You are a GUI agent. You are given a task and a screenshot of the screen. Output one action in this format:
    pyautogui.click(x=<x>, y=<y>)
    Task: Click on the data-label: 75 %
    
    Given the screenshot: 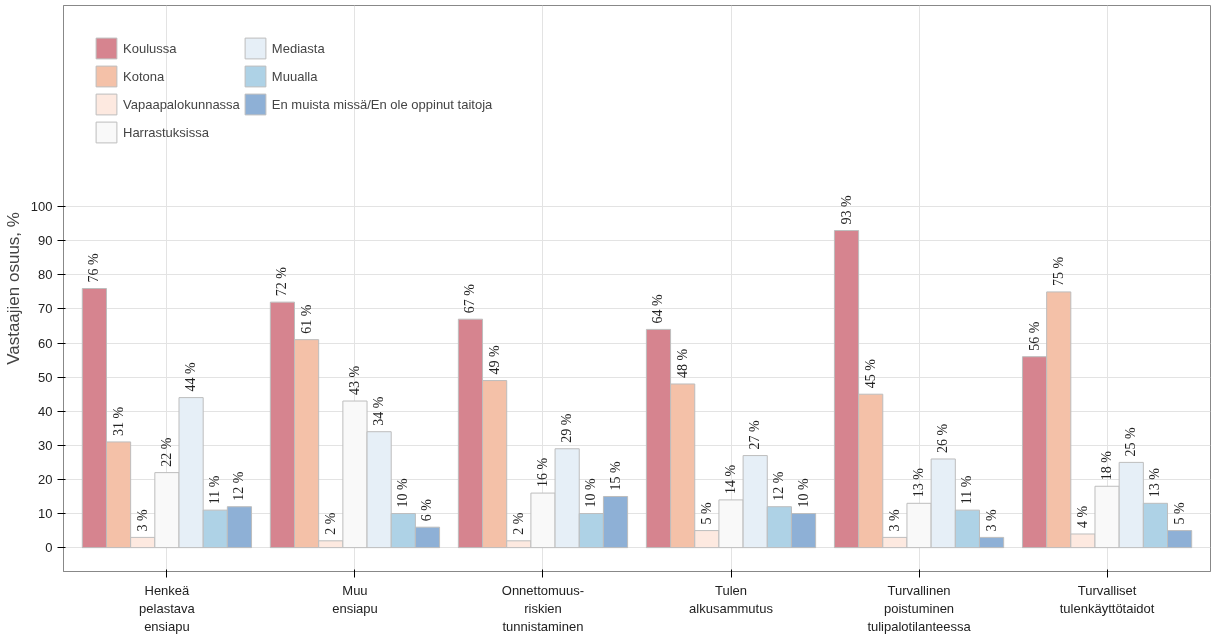 What is the action you would take?
    pyautogui.click(x=1058, y=271)
    